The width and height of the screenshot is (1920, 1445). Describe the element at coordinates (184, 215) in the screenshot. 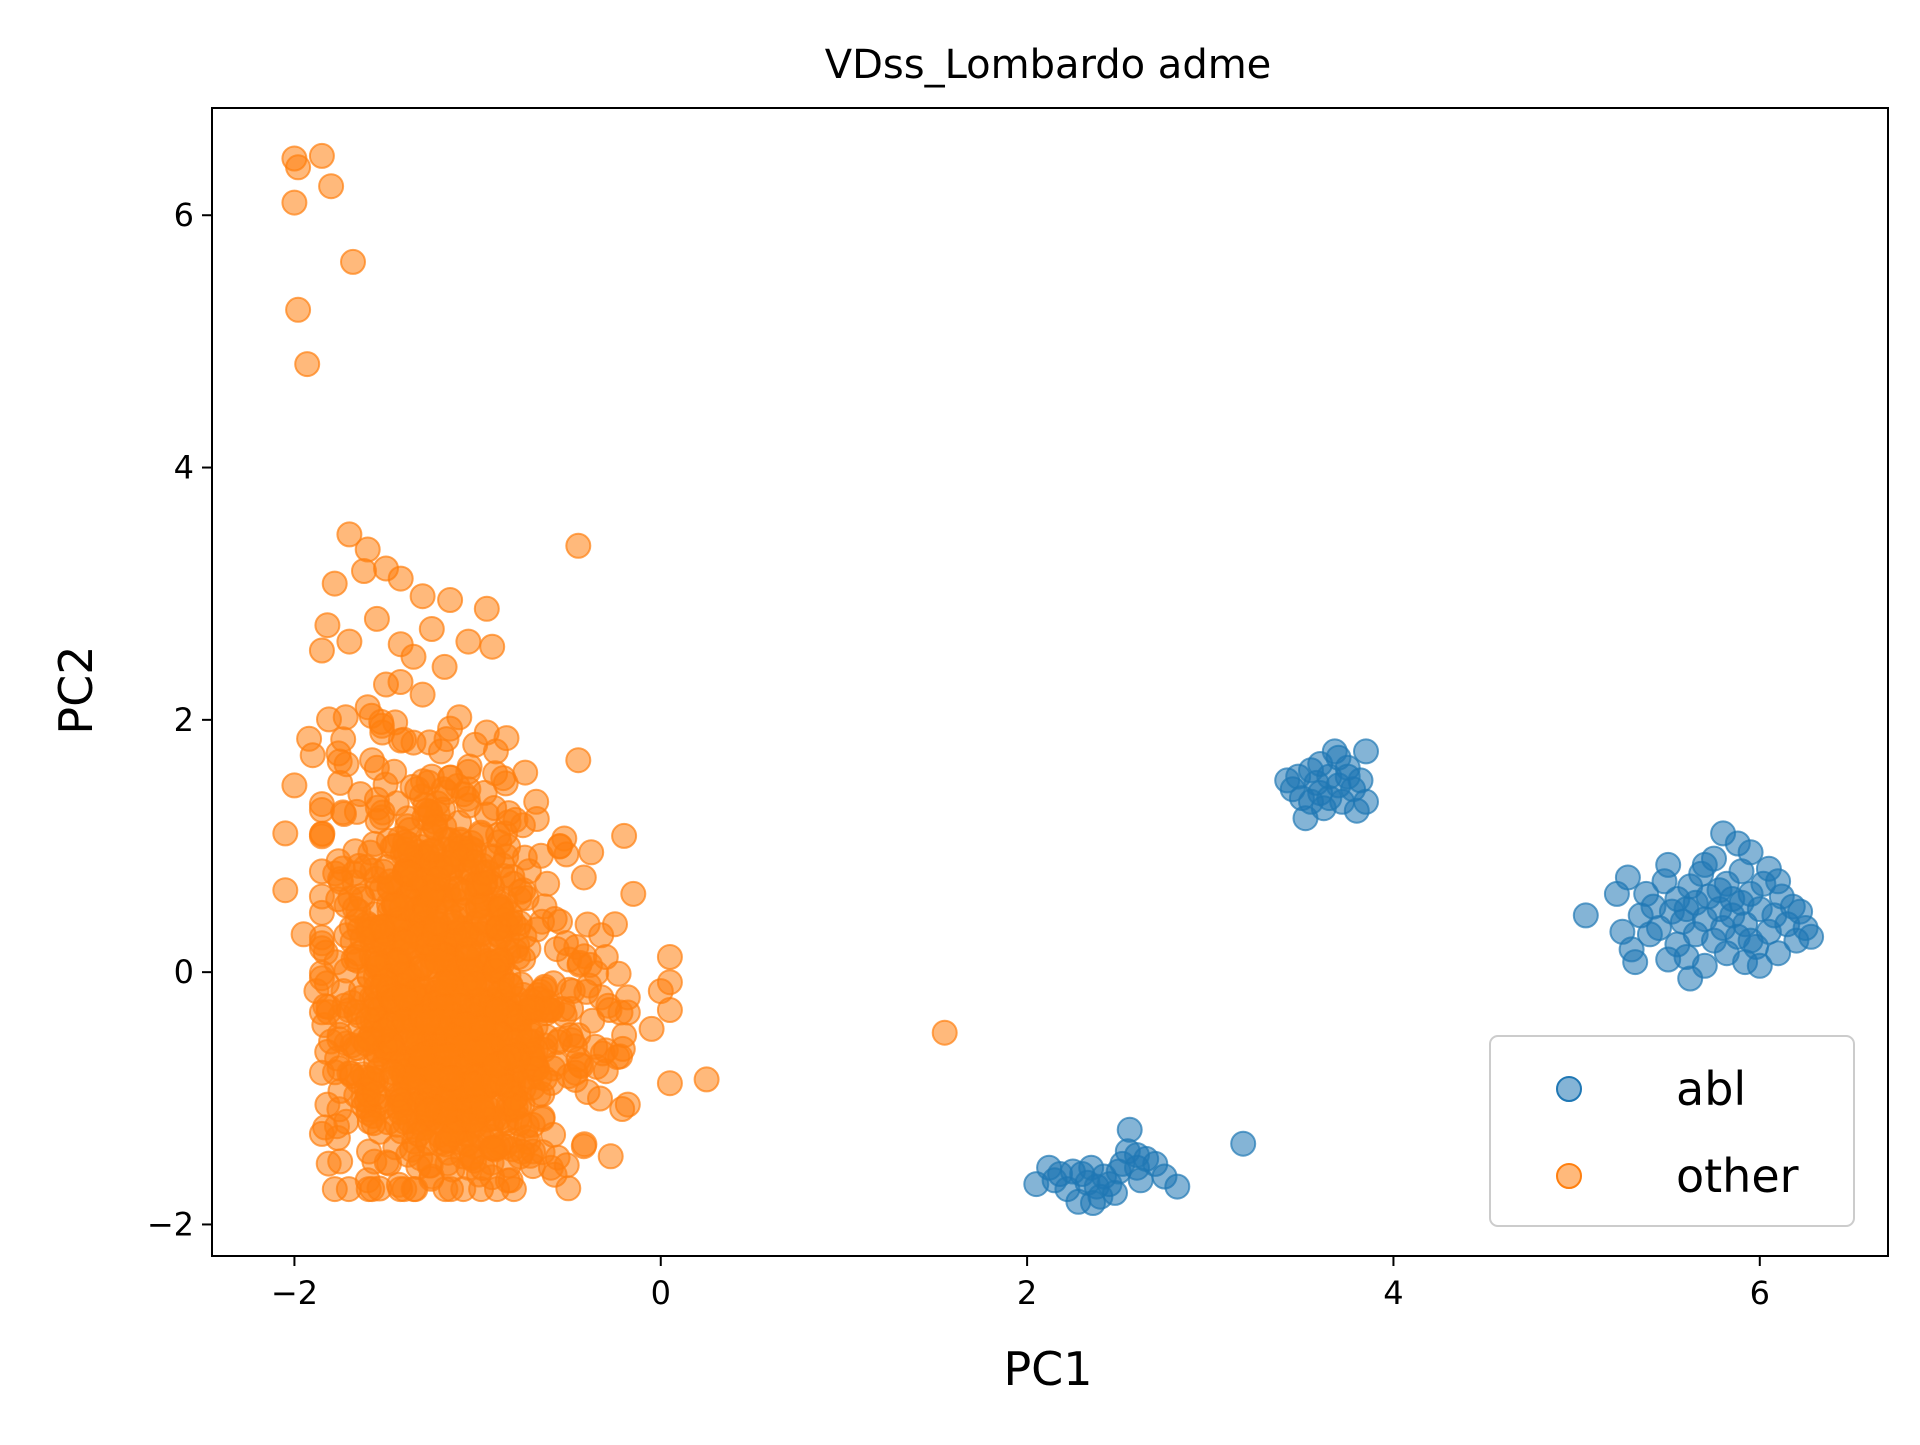

I see `y-tick-label: 6` at that location.